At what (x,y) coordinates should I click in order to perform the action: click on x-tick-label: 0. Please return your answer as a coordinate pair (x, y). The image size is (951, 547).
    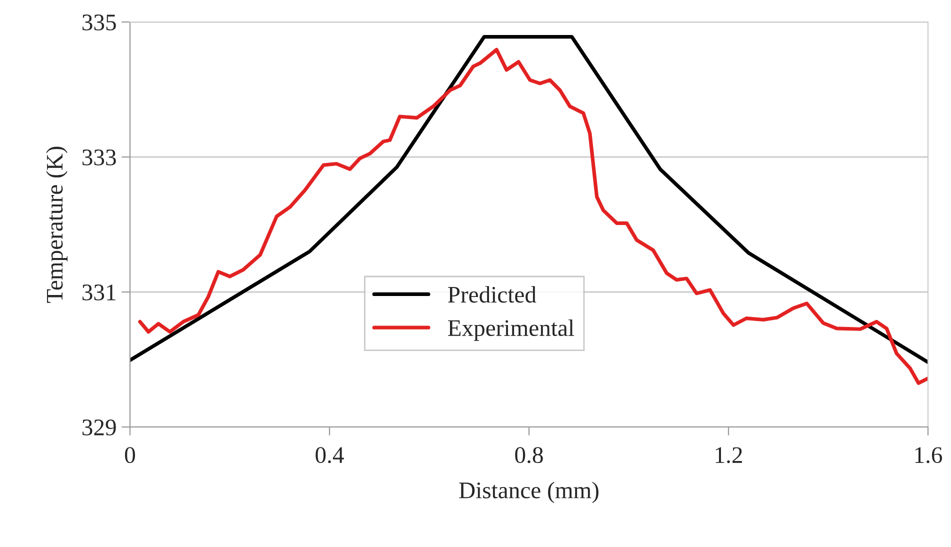
    Looking at the image, I should click on (130, 455).